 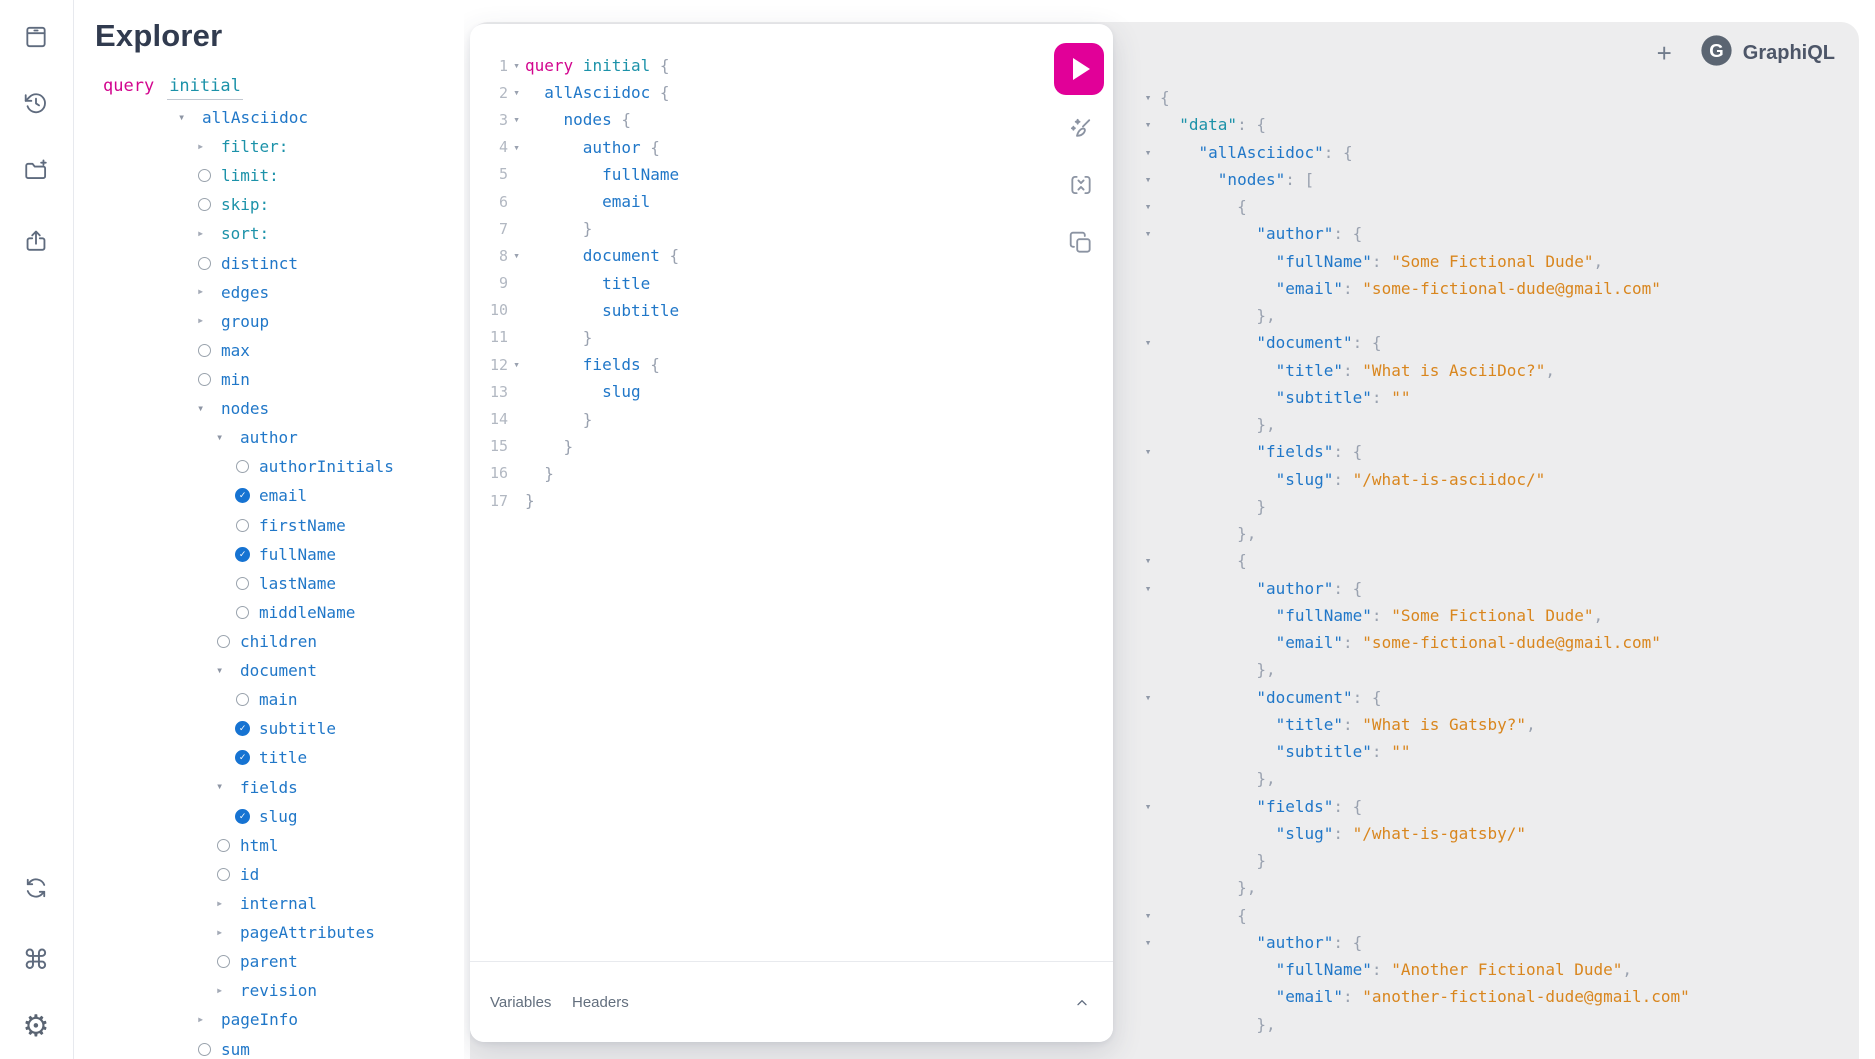 What do you see at coordinates (750, 364) in the screenshot?
I see `code-line: 12 ▾ fields {` at bounding box center [750, 364].